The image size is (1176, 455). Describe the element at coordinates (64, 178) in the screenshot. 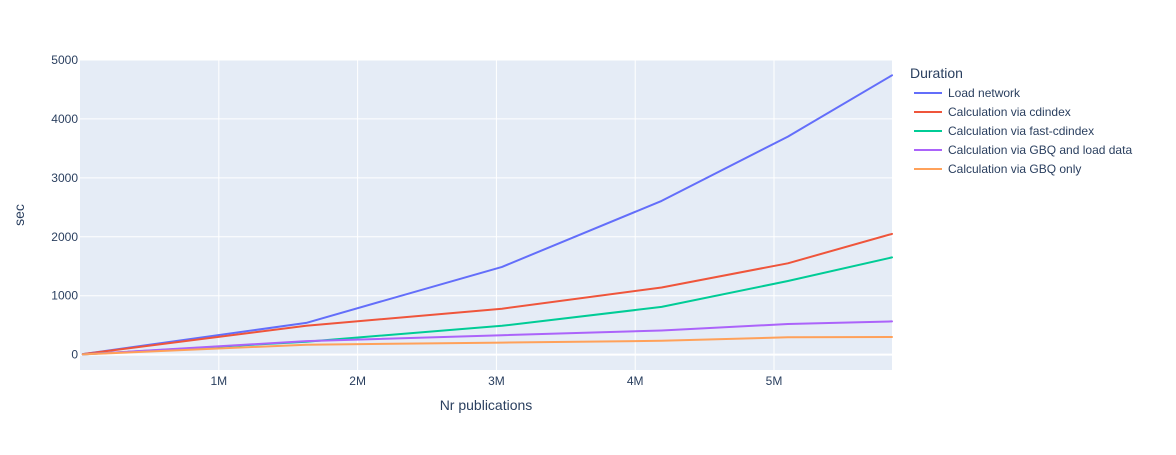

I see `y-tick-label: 3000` at that location.